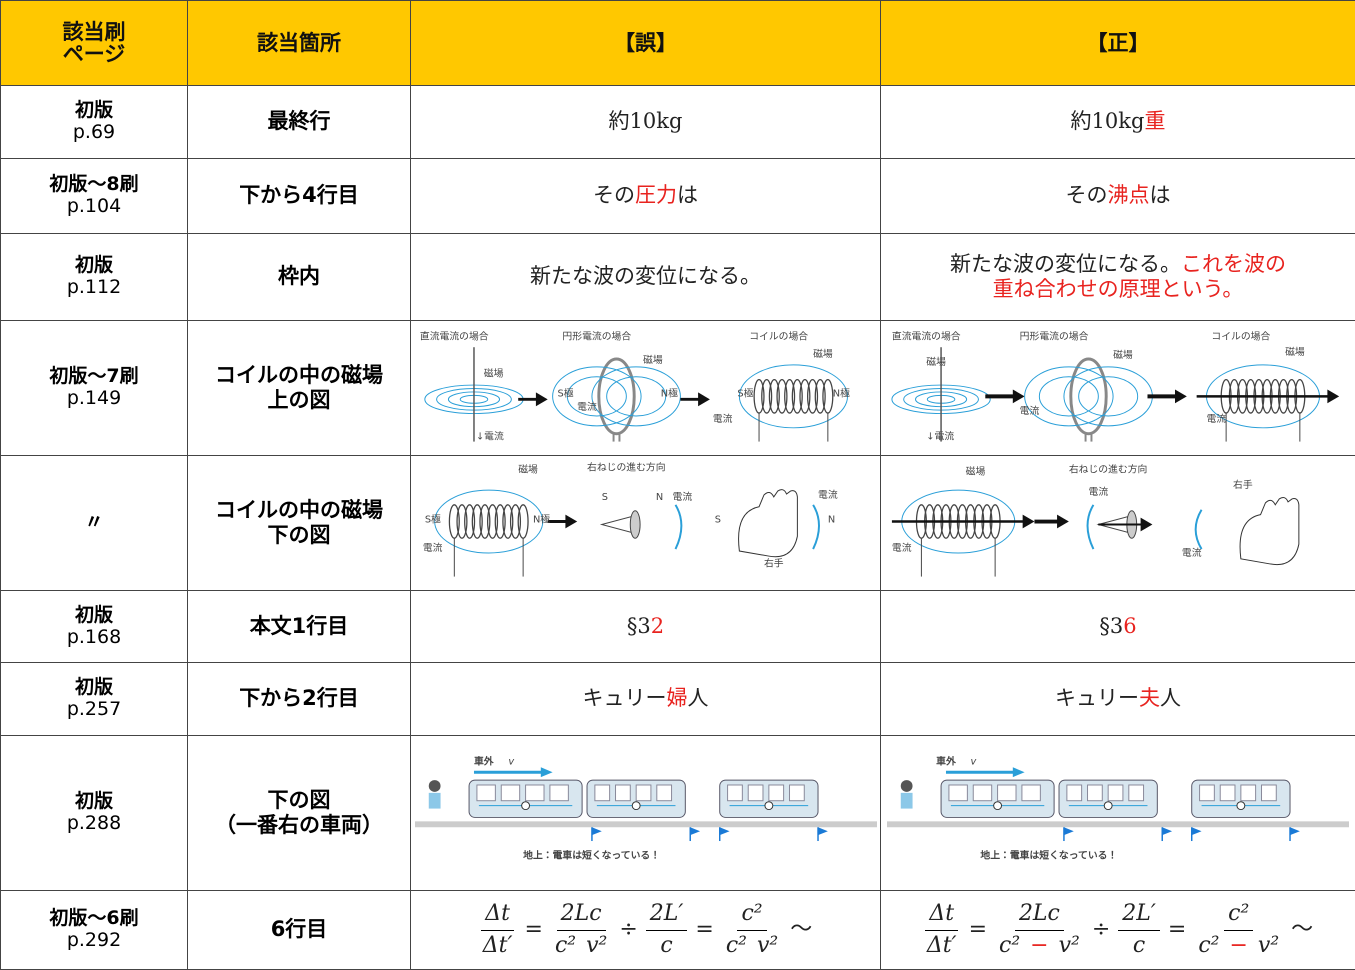 The height and width of the screenshot is (970, 1355). Describe the element at coordinates (974, 761) in the screenshot. I see `figure-label: v` at that location.